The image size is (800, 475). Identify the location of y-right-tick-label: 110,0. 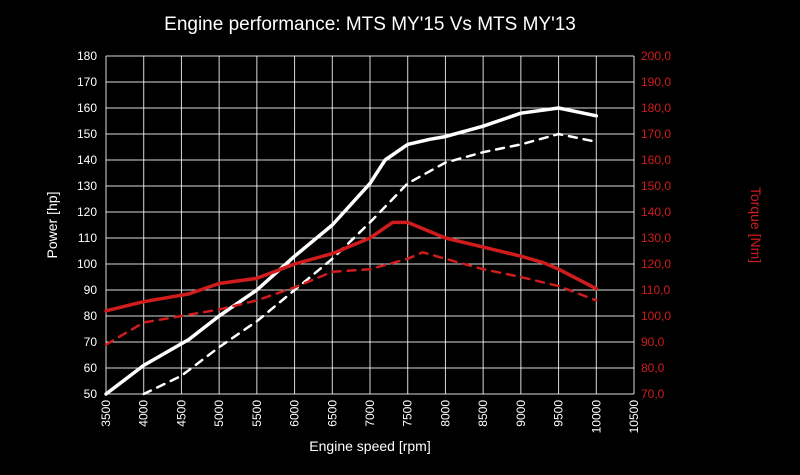
(655, 290).